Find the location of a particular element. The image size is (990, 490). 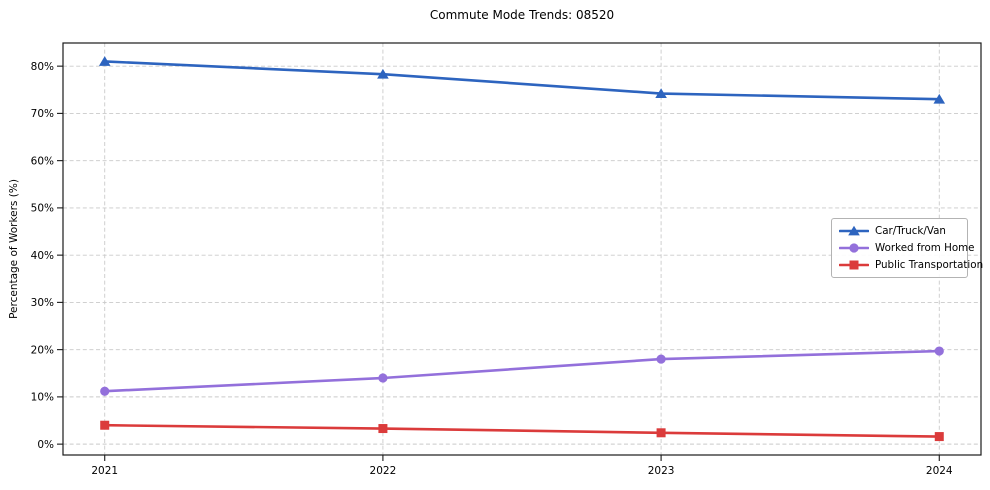

legend-label: Worked from Home is located at coordinates (925, 247).